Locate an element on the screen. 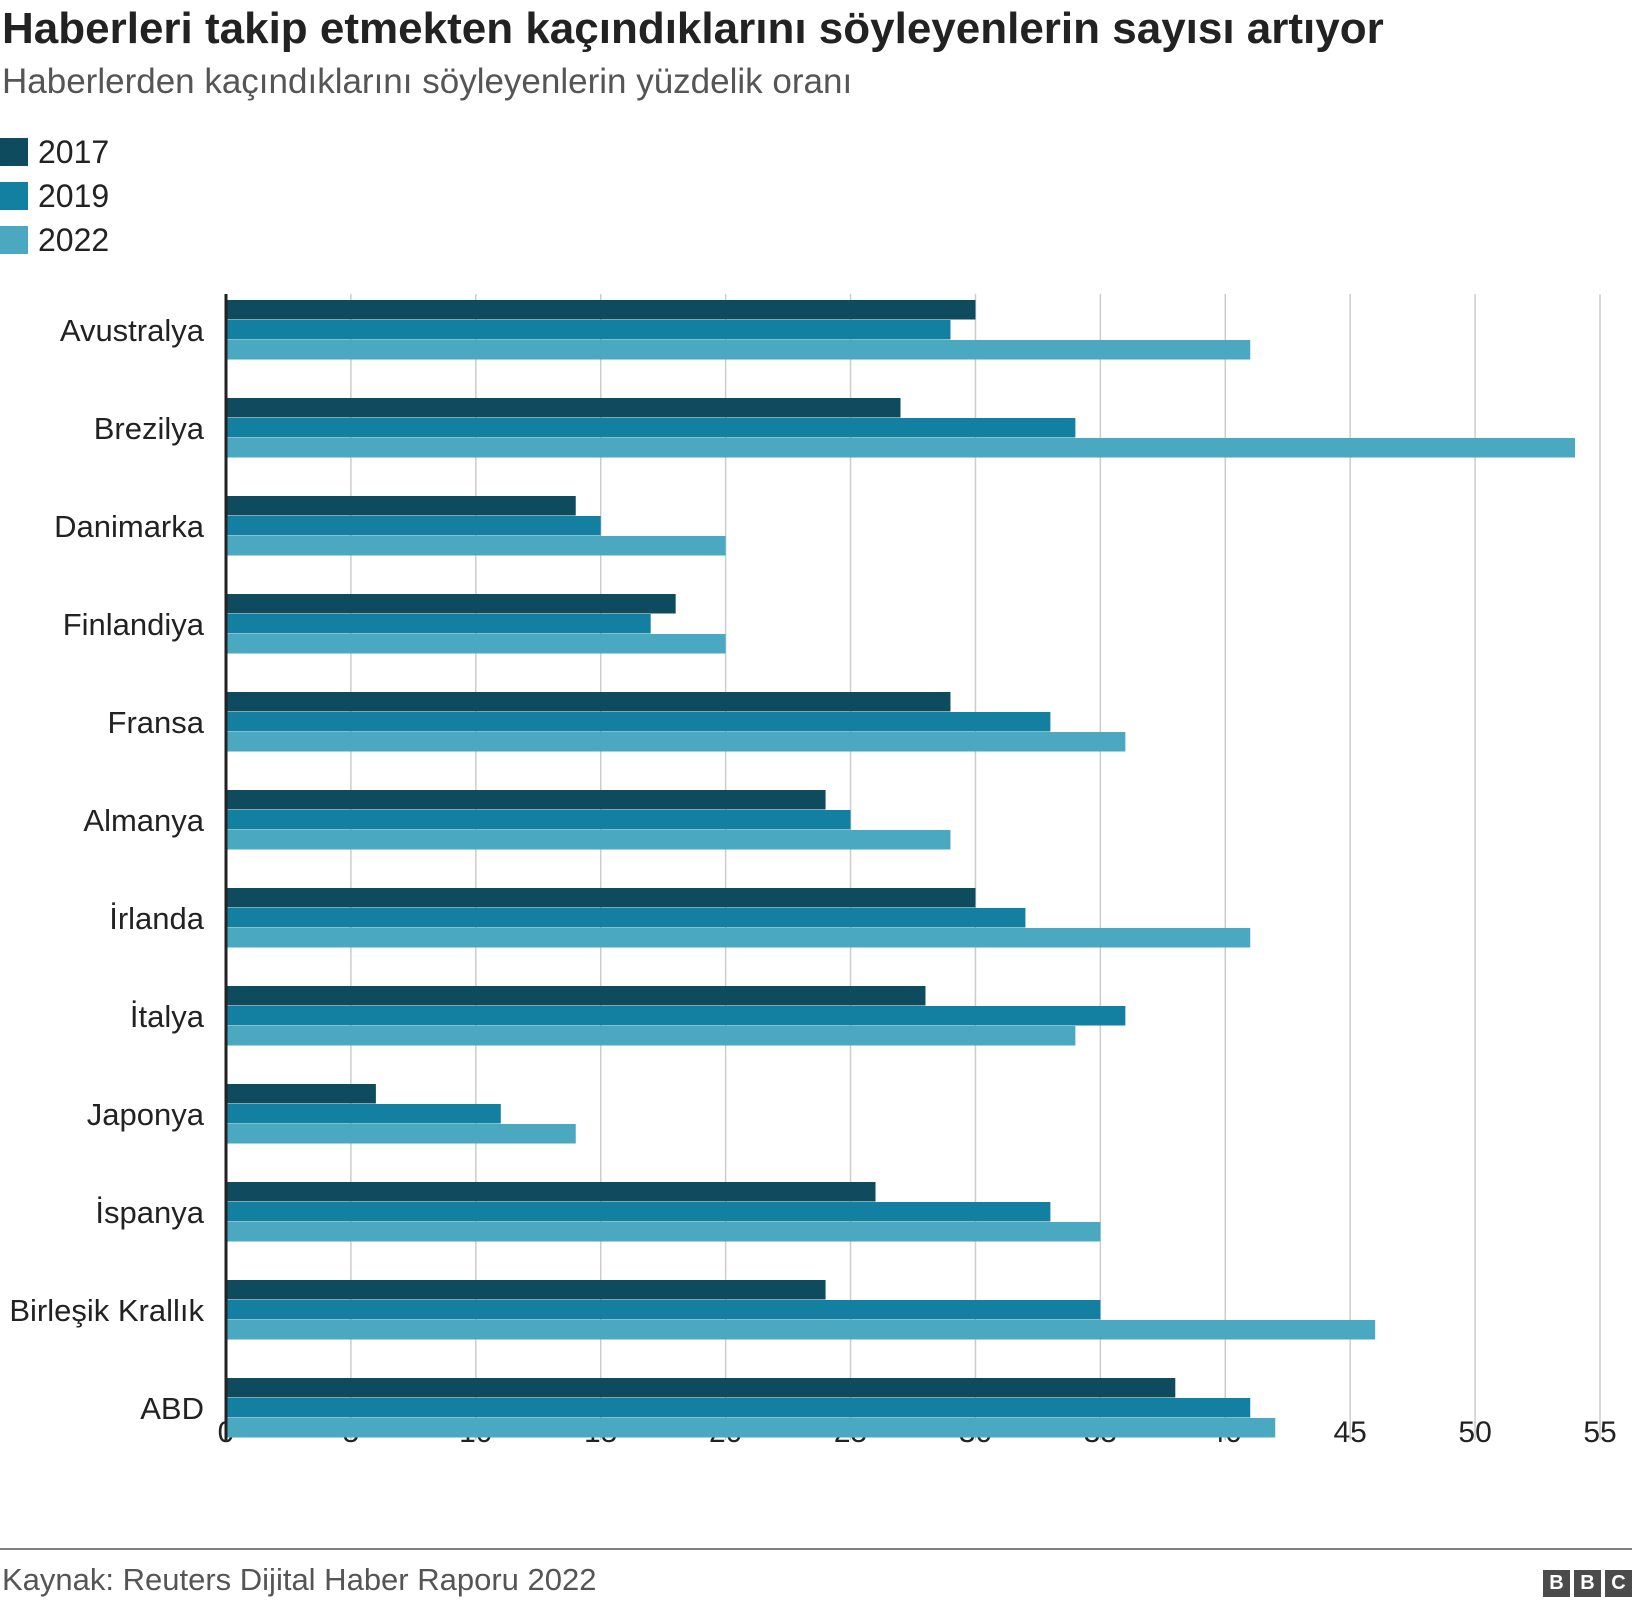 The height and width of the screenshot is (1606, 1632). y-category-label: İtalya is located at coordinates (167, 1016).